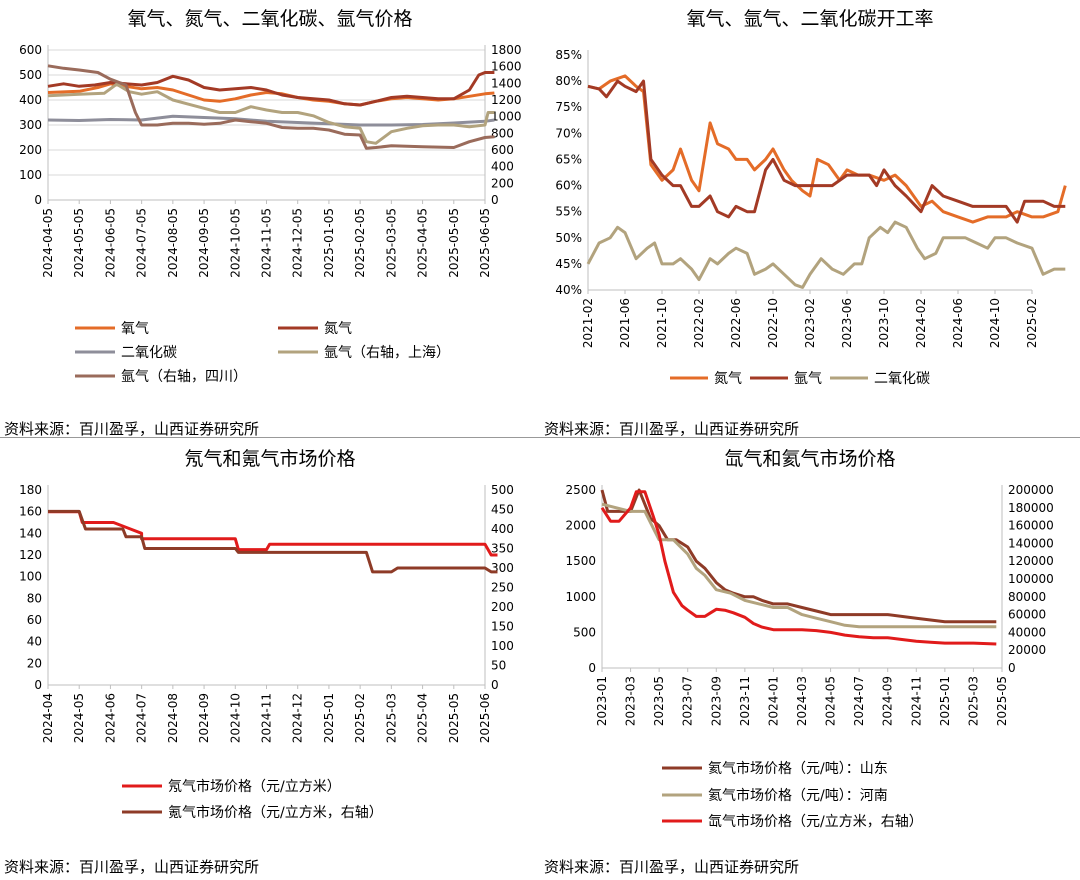 Image resolution: width=1080 pixels, height=880 pixels. What do you see at coordinates (34, 642) in the screenshot?
I see `y-tick-label-left: 40` at bounding box center [34, 642].